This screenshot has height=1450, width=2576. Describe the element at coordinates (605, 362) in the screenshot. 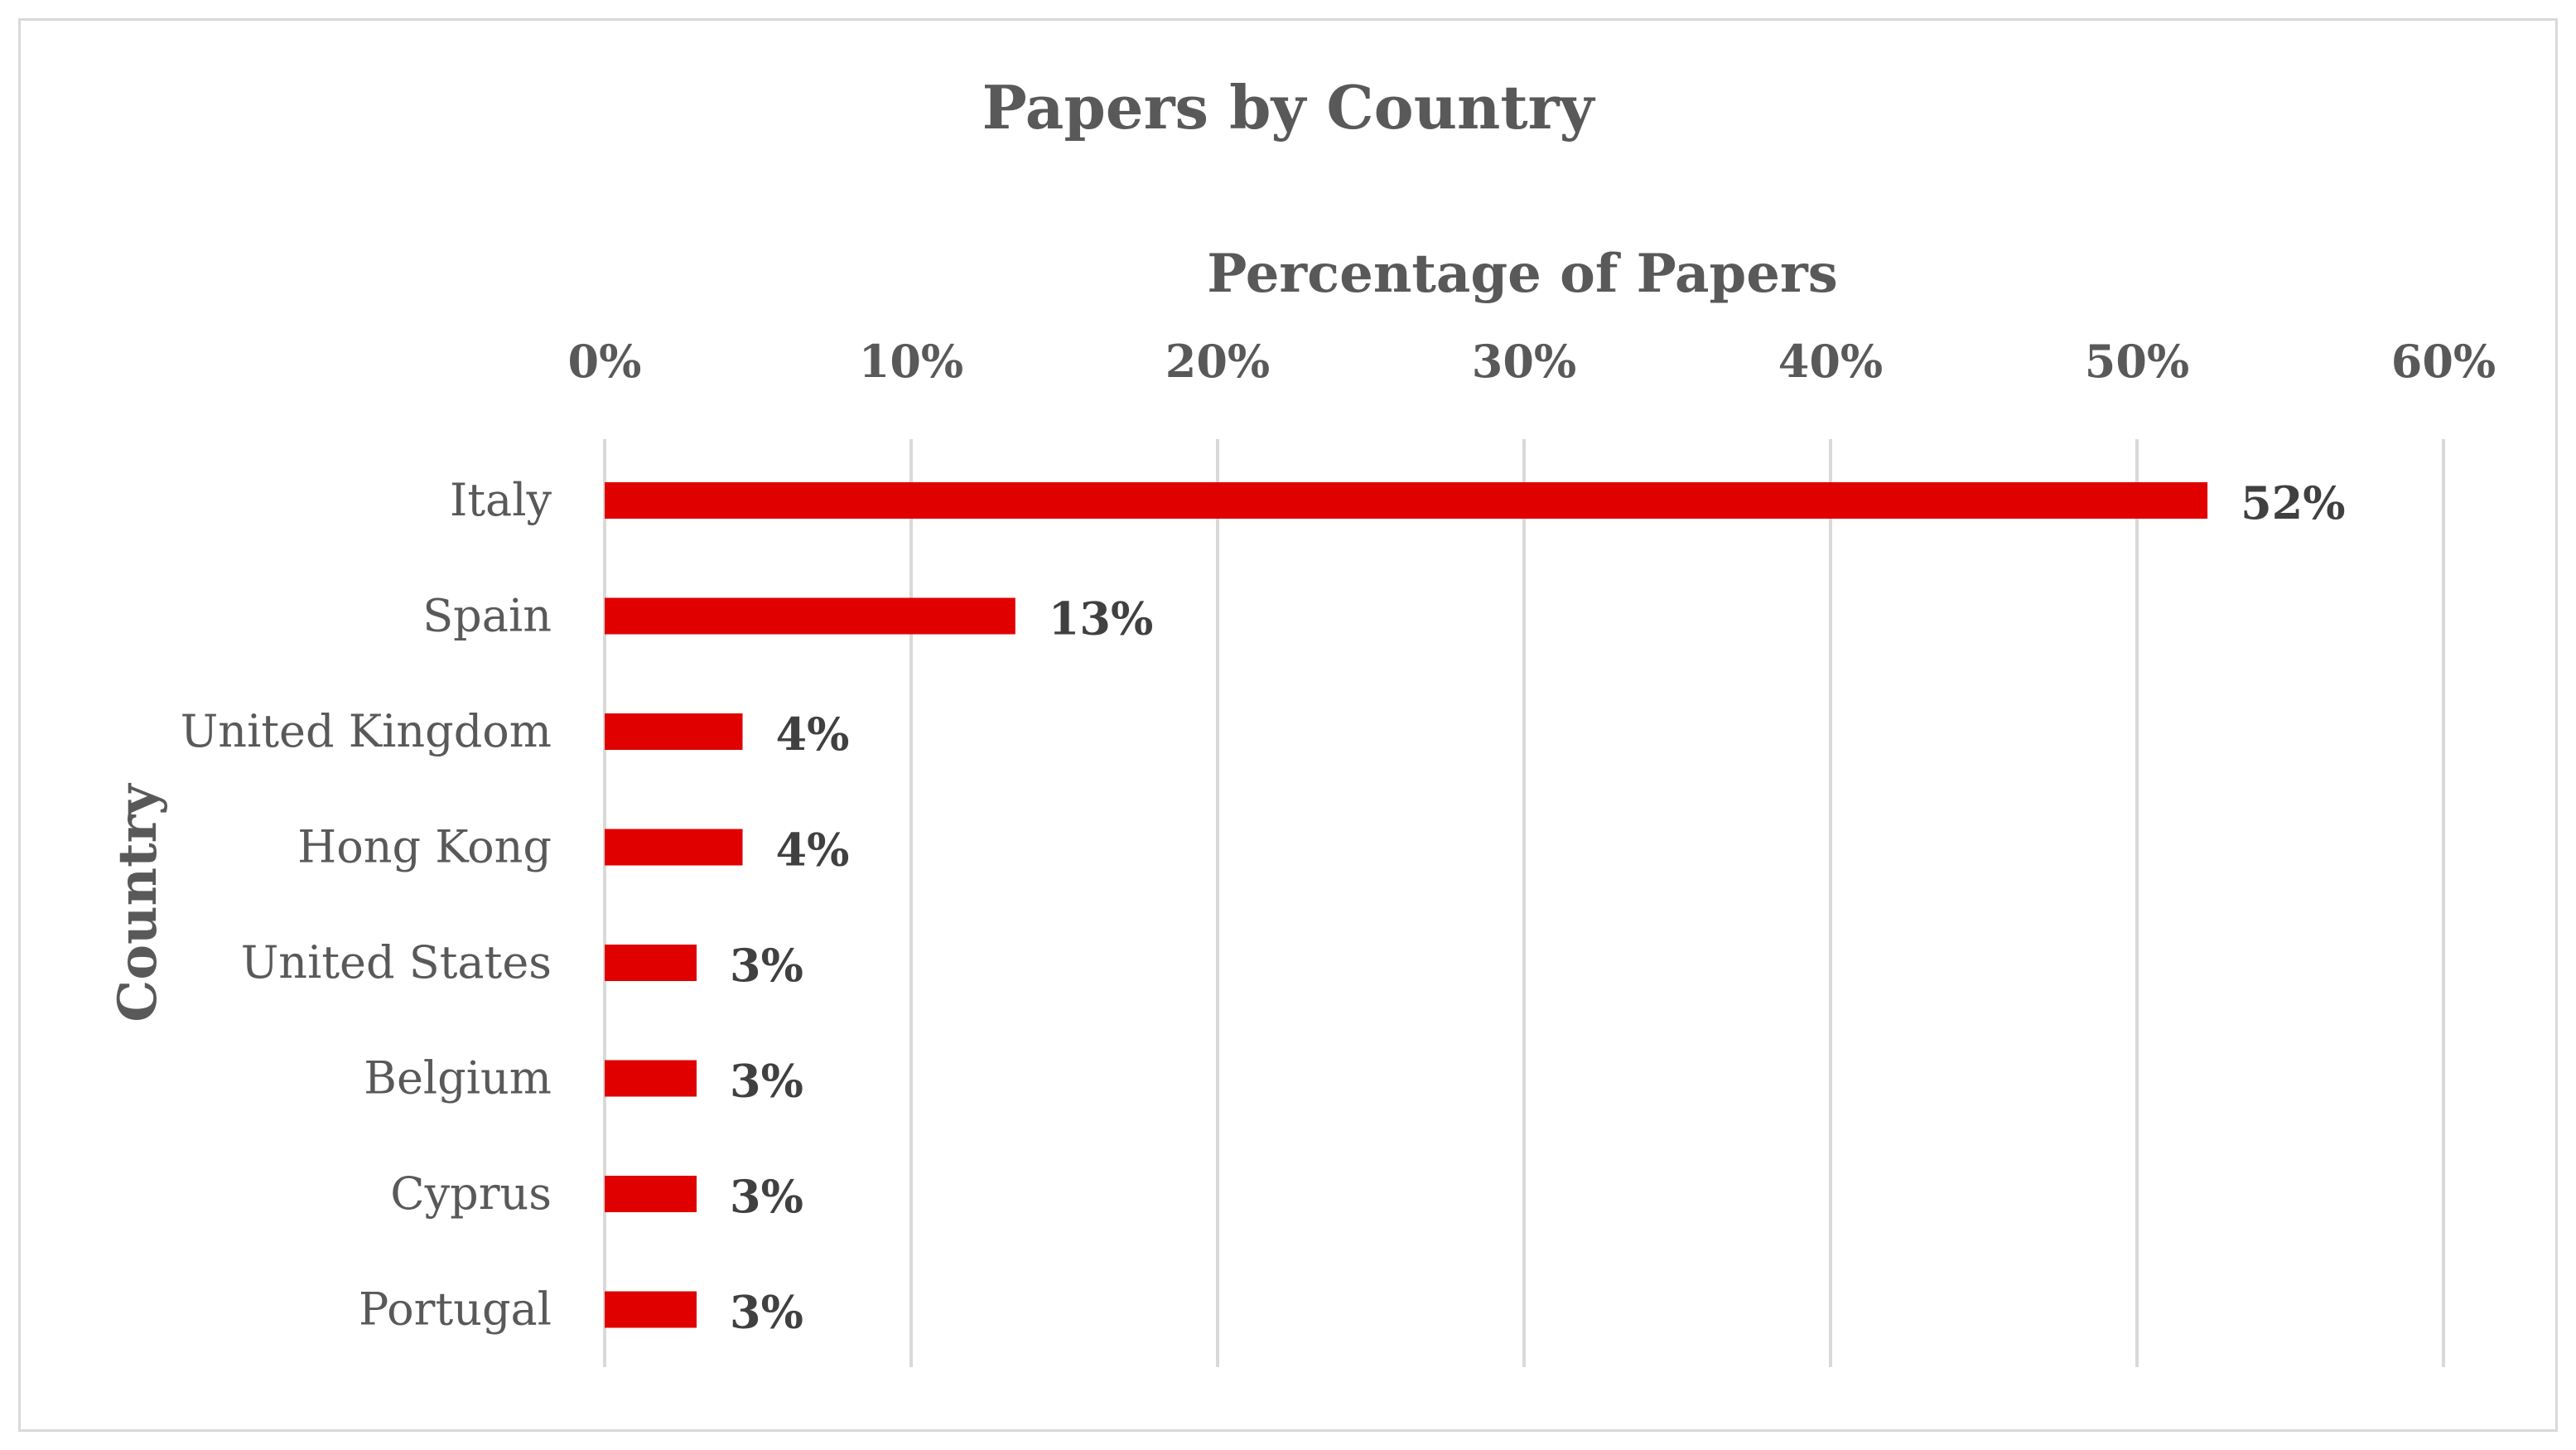

I see `x-tick-label: 0%` at that location.